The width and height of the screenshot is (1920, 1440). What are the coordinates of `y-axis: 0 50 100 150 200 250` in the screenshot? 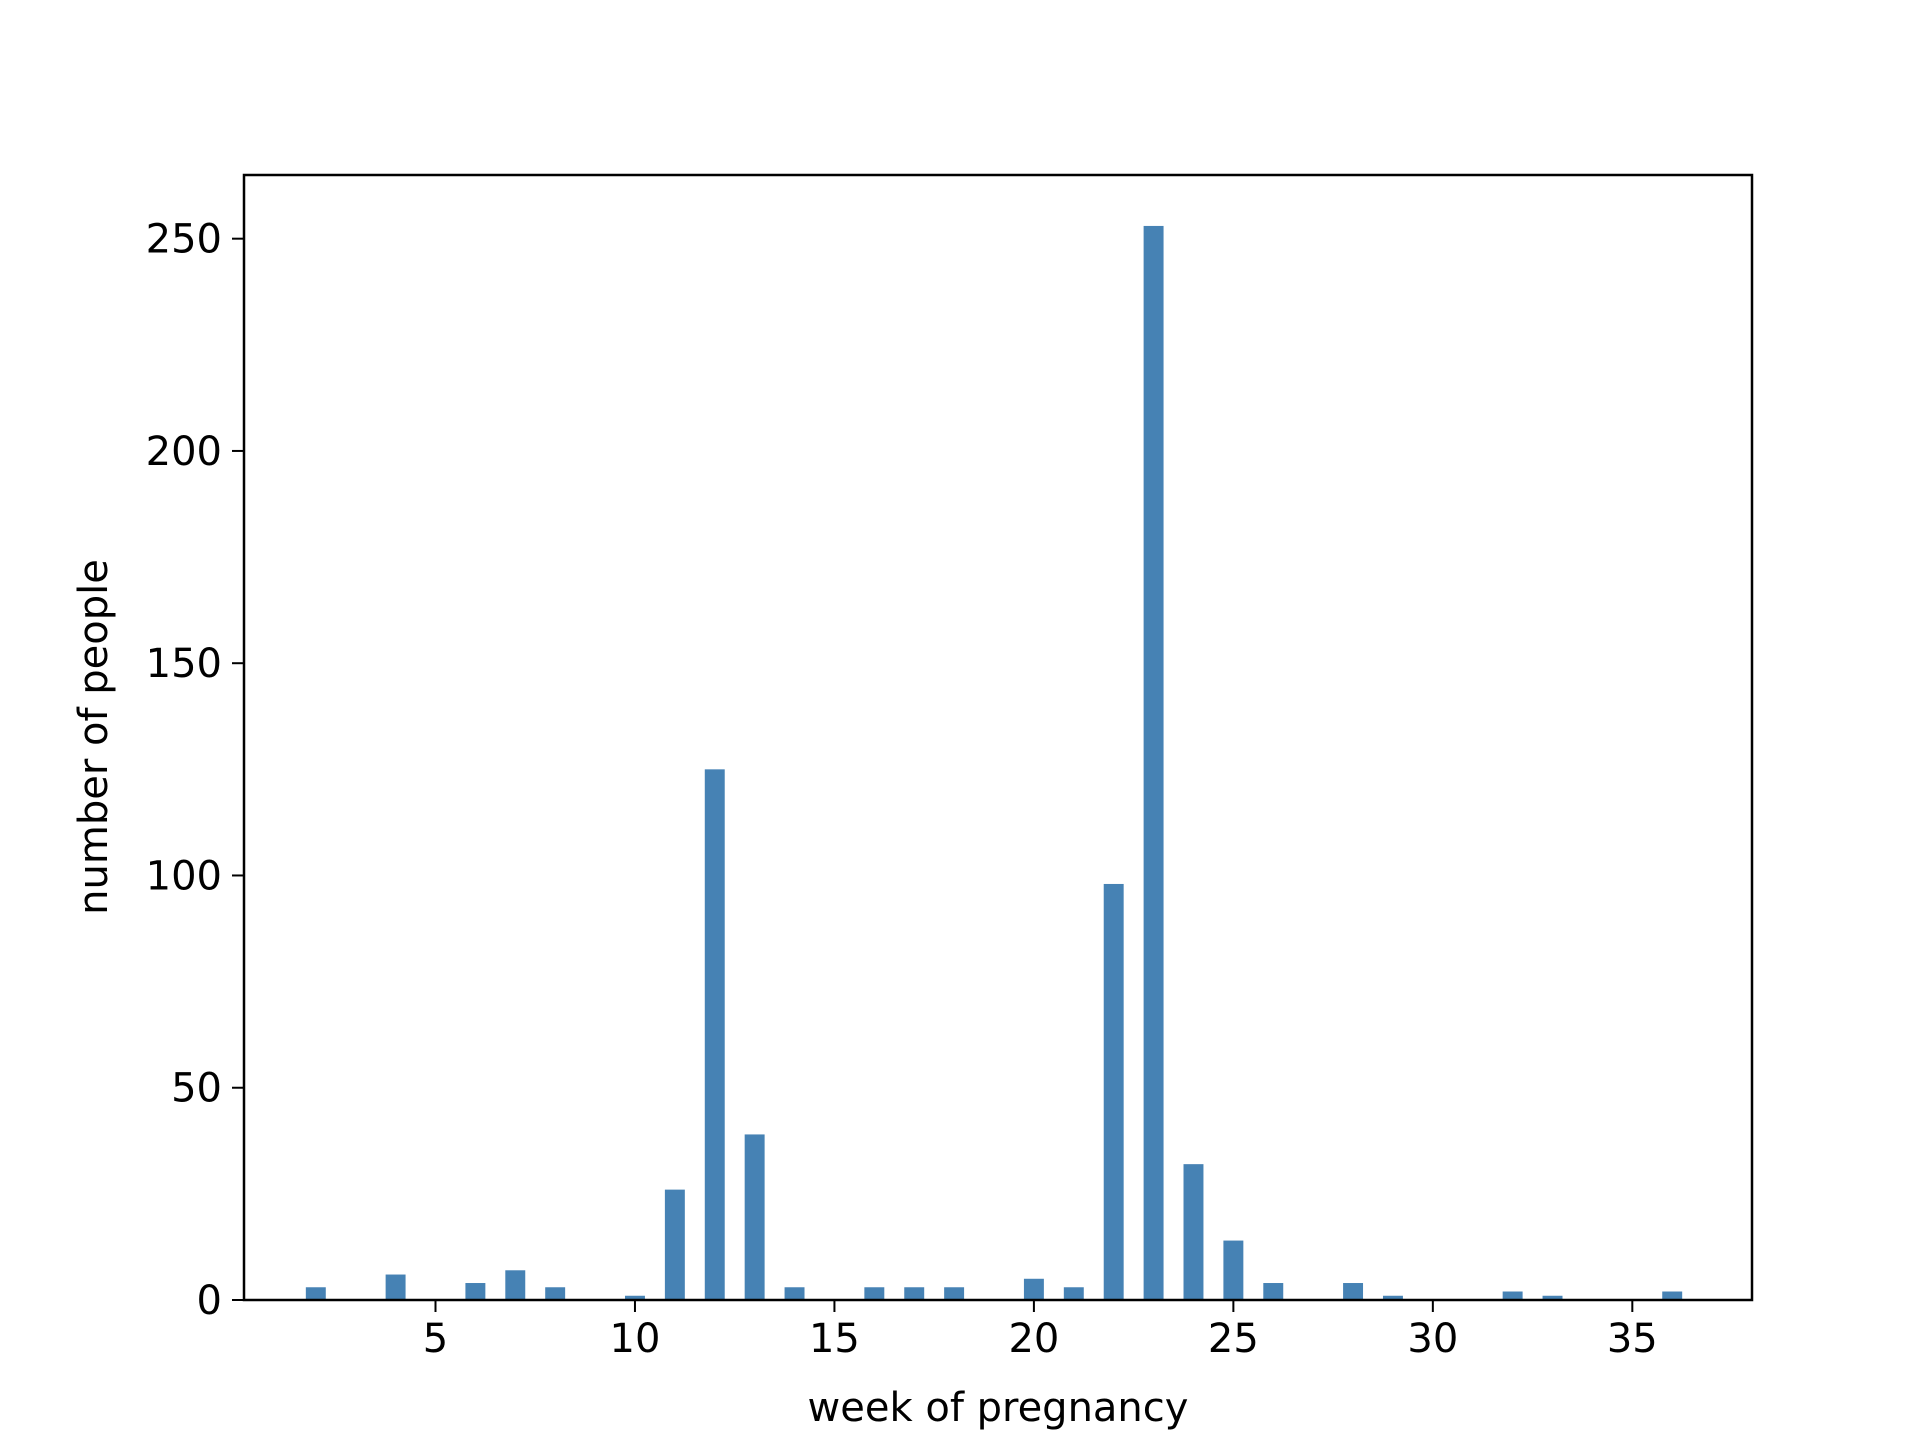 It's located at (195, 770).